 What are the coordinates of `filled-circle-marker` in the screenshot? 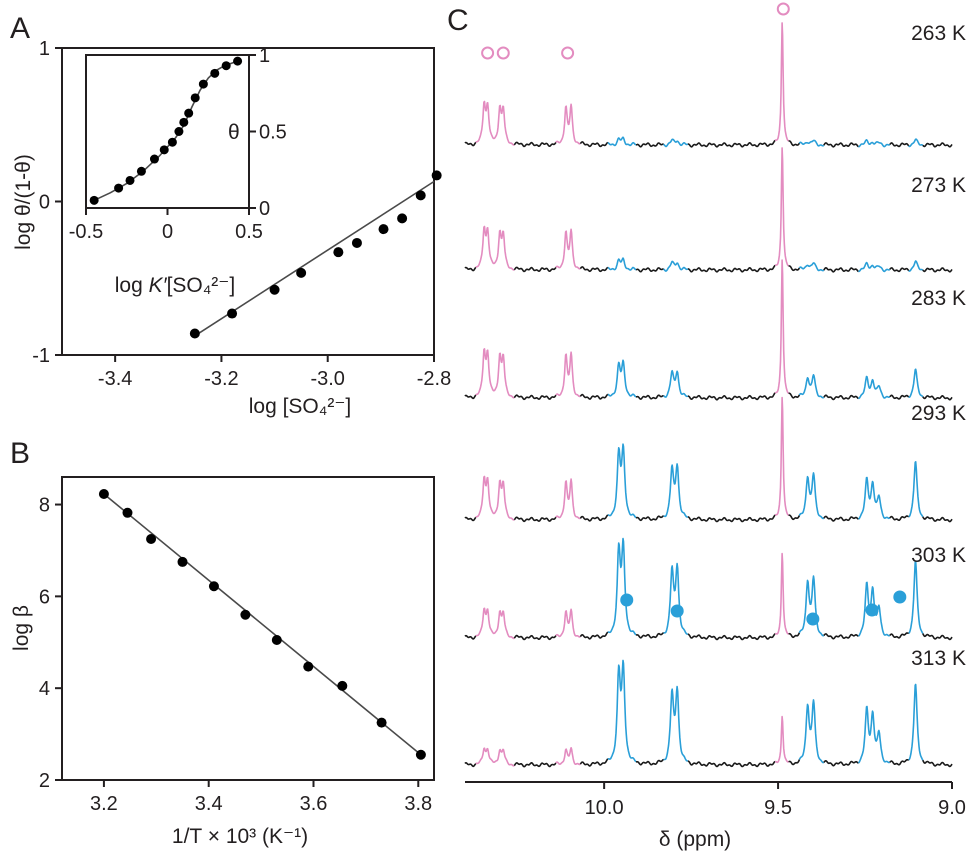 It's located at (813, 619).